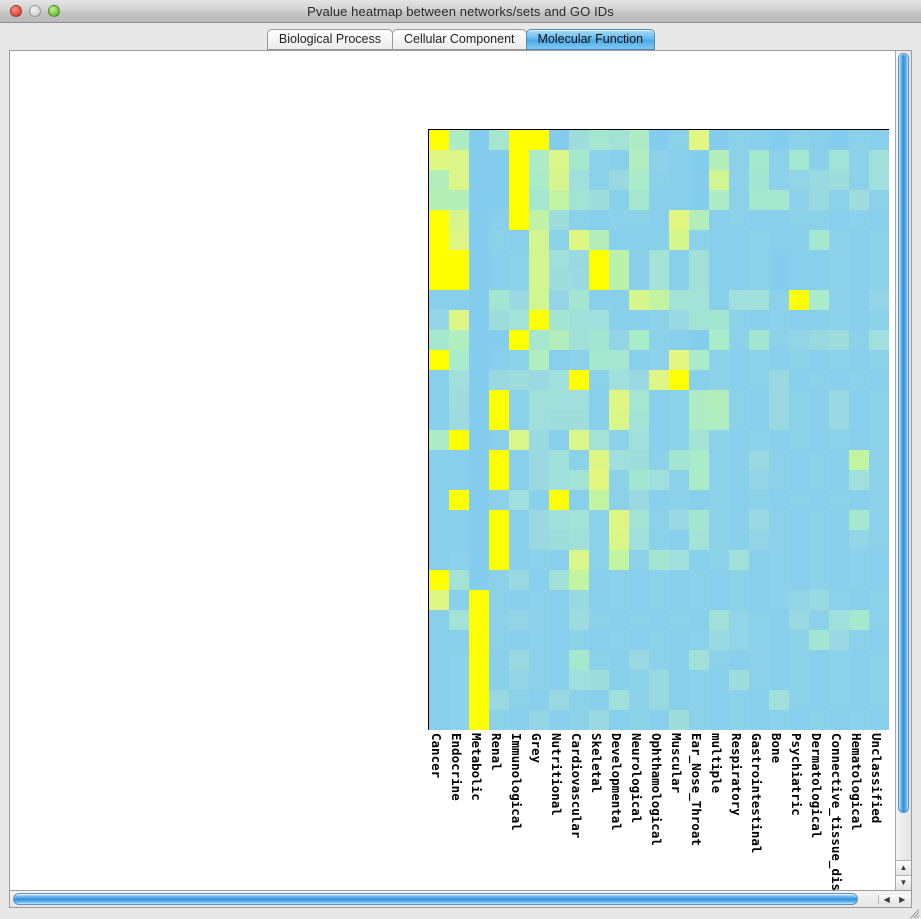 The image size is (921, 919). Describe the element at coordinates (903, 455) in the screenshot. I see `vertical-scroll-track` at that location.